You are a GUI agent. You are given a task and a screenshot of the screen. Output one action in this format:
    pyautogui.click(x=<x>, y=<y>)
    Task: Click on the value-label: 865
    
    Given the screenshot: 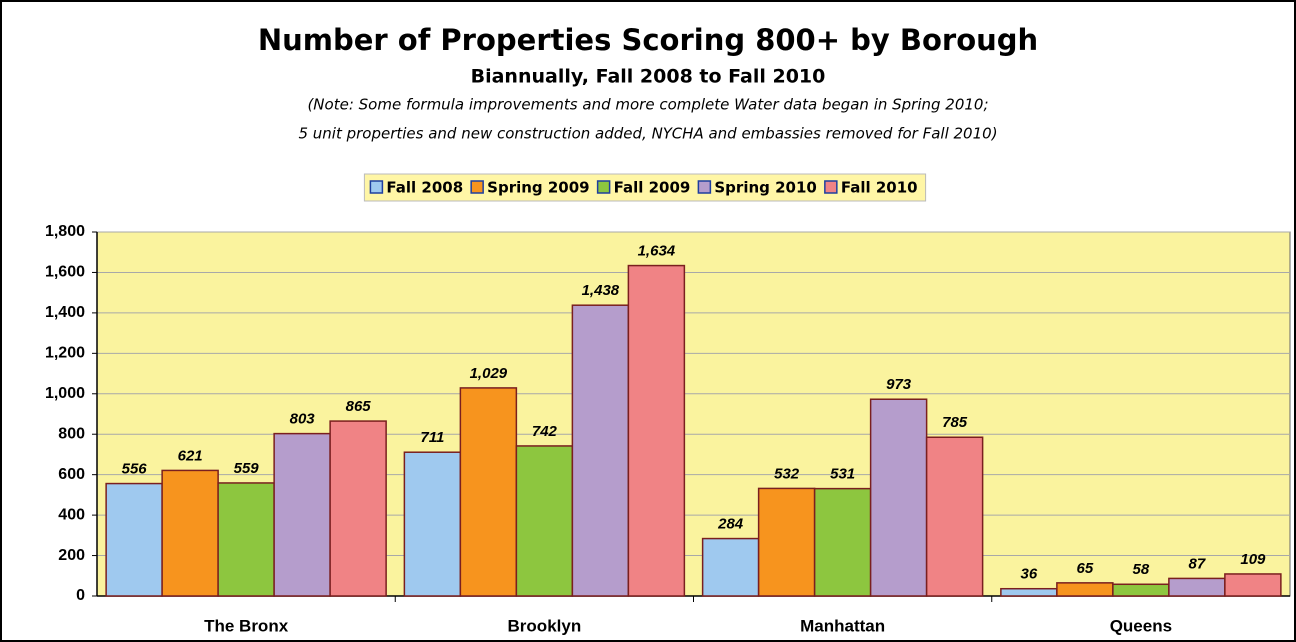 What is the action you would take?
    pyautogui.click(x=359, y=406)
    